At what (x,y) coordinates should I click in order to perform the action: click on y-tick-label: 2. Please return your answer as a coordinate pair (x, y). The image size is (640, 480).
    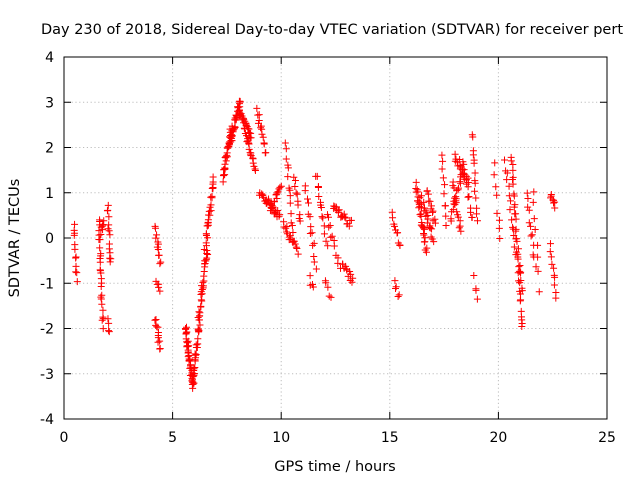
    Looking at the image, I should click on (49, 149).